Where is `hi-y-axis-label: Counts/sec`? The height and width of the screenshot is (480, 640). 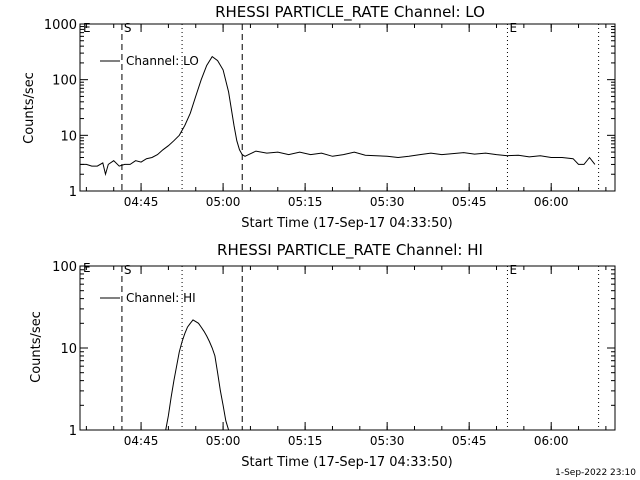
hi-y-axis-label: Counts/sec is located at coordinates (36, 347).